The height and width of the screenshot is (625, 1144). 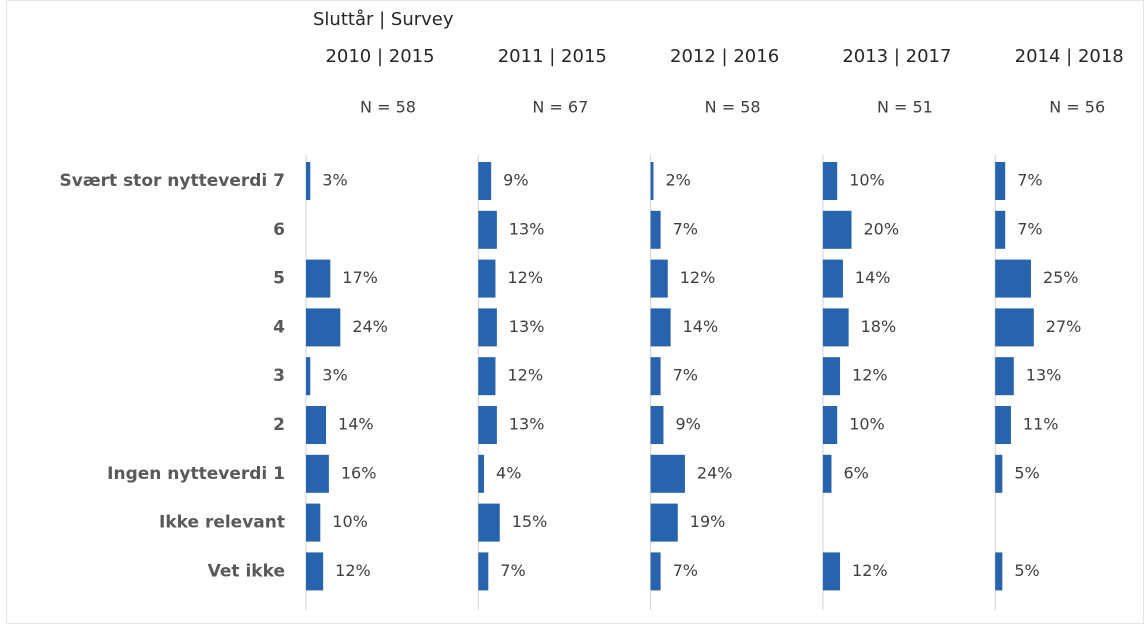 What do you see at coordinates (1069, 56) in the screenshot?
I see `panel-title: 2014 | 2018` at bounding box center [1069, 56].